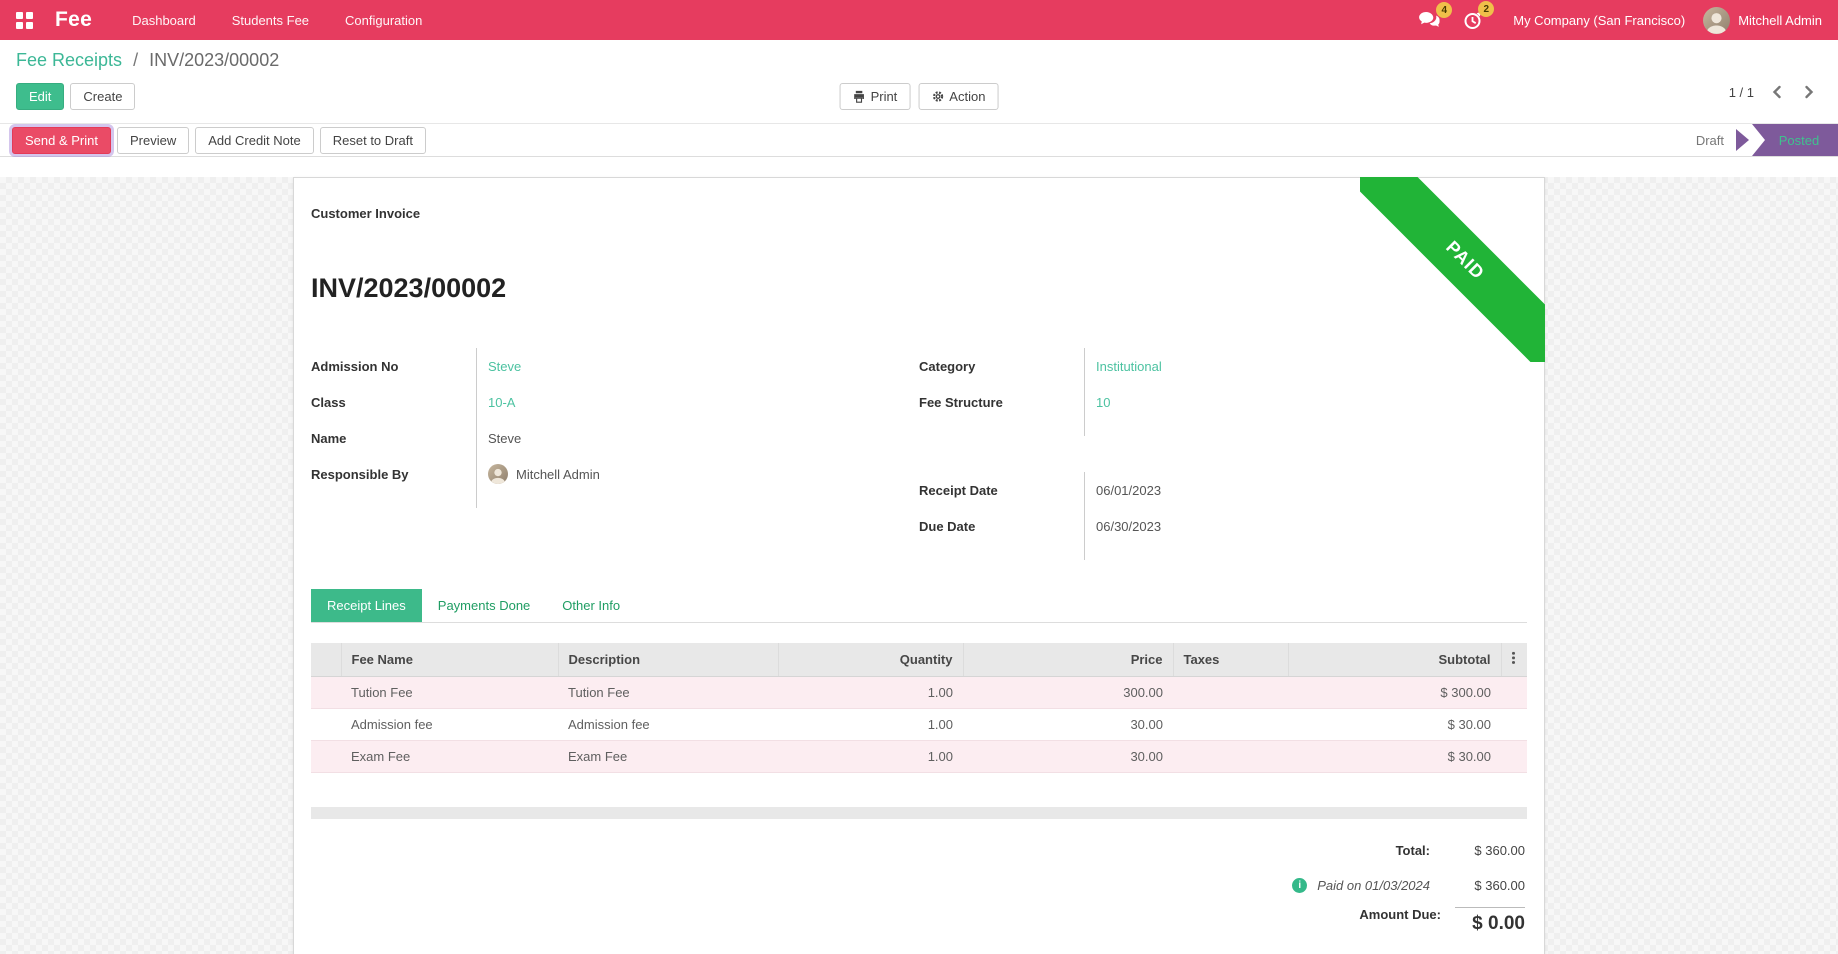  Describe the element at coordinates (40, 96) in the screenshot. I see `edit-button: Edit` at that location.